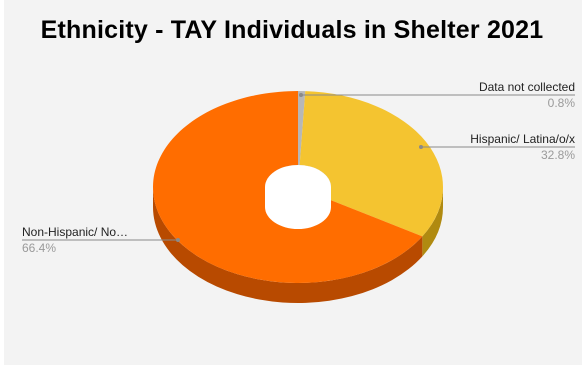 The height and width of the screenshot is (367, 584). I want to click on slice-hispanic-latina-o-x, so click(371, 164).